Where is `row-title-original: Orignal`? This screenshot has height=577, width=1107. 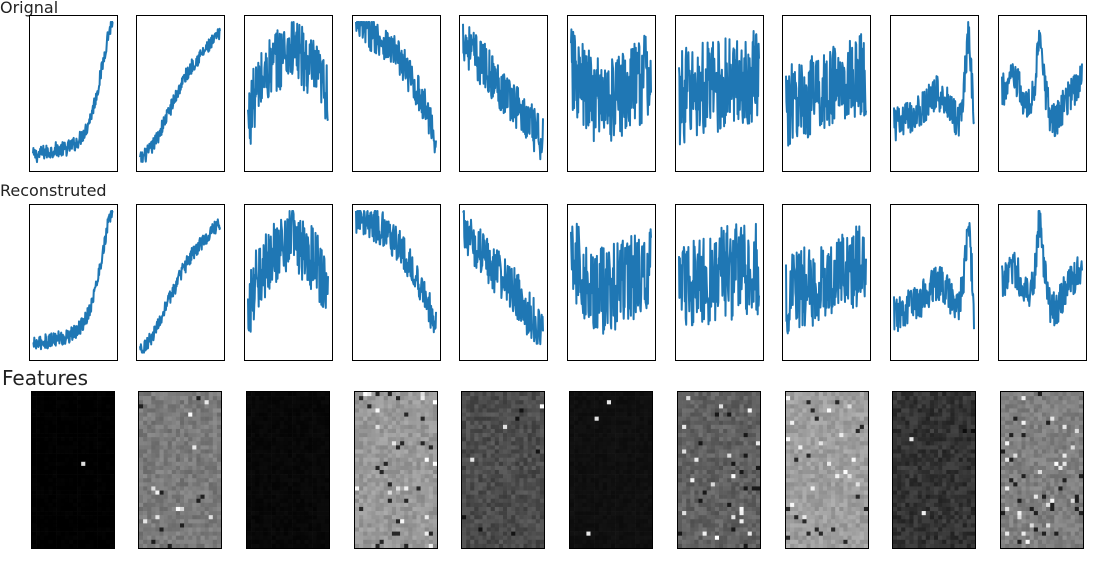
row-title-original: Orignal is located at coordinates (29, 8).